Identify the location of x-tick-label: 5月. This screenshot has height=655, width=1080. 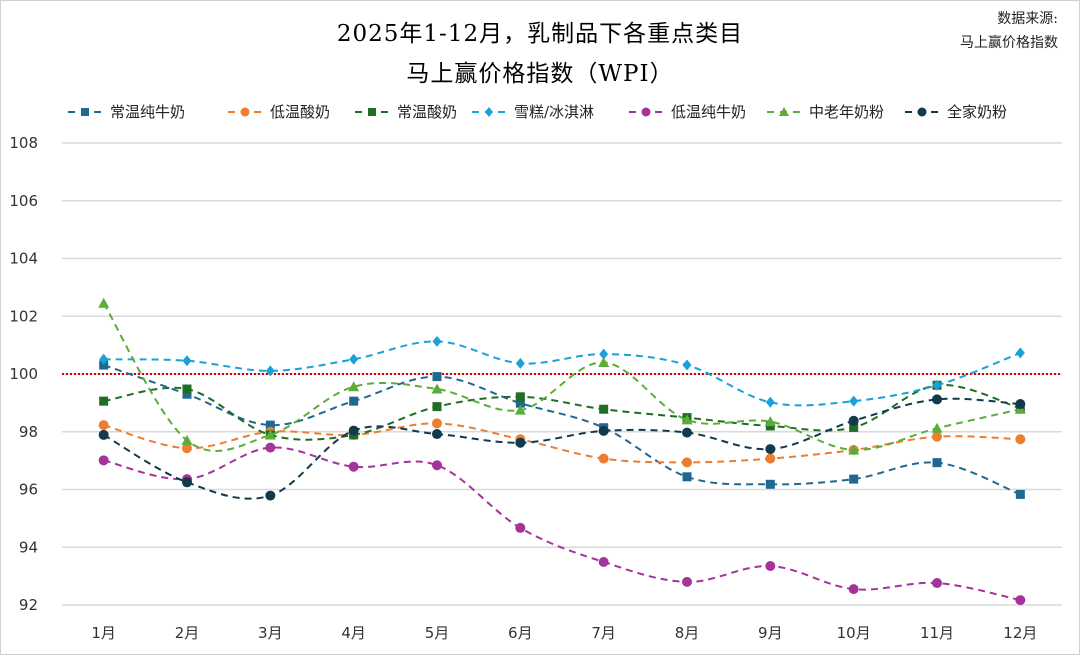
(437, 633).